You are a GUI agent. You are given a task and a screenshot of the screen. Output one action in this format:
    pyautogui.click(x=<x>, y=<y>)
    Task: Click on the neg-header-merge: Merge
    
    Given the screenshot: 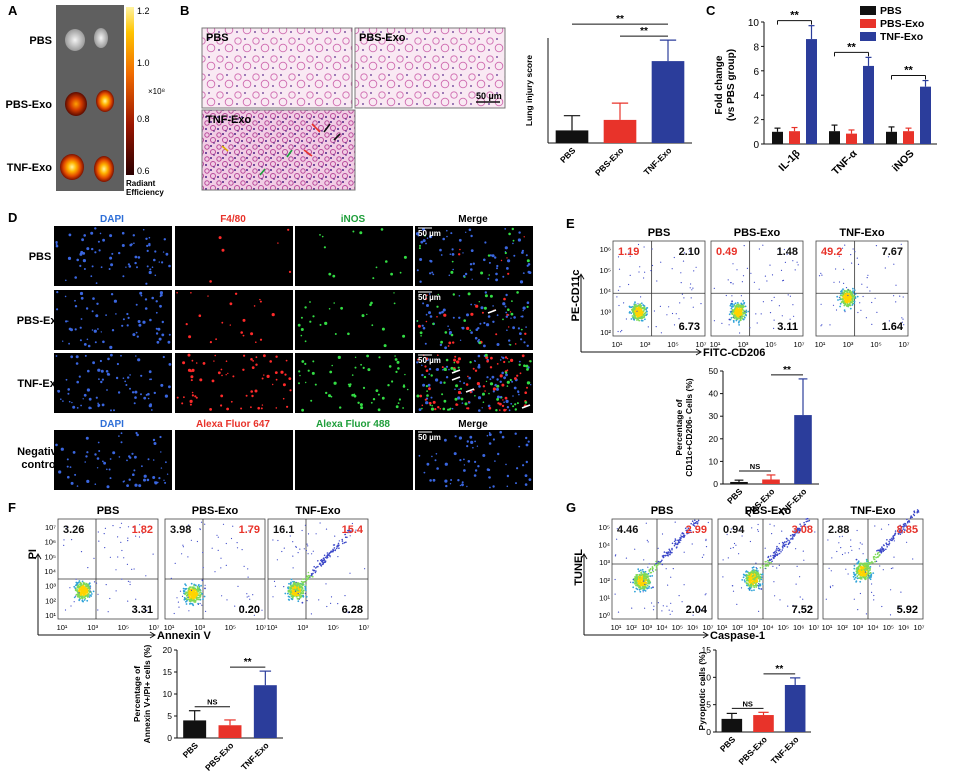 What is the action you would take?
    pyautogui.click(x=473, y=424)
    